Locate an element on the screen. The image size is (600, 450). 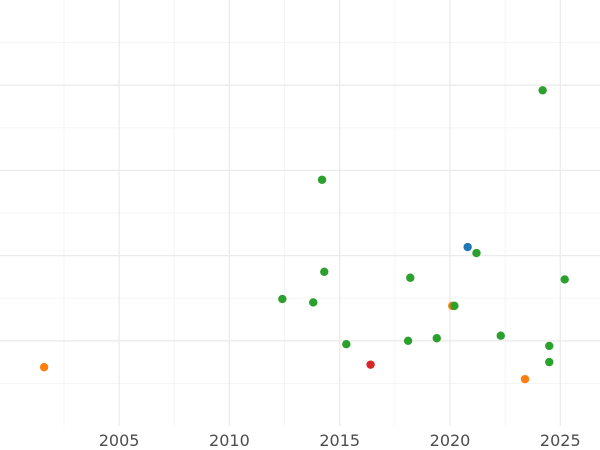
x-tick-label: 2005 is located at coordinates (119, 440).